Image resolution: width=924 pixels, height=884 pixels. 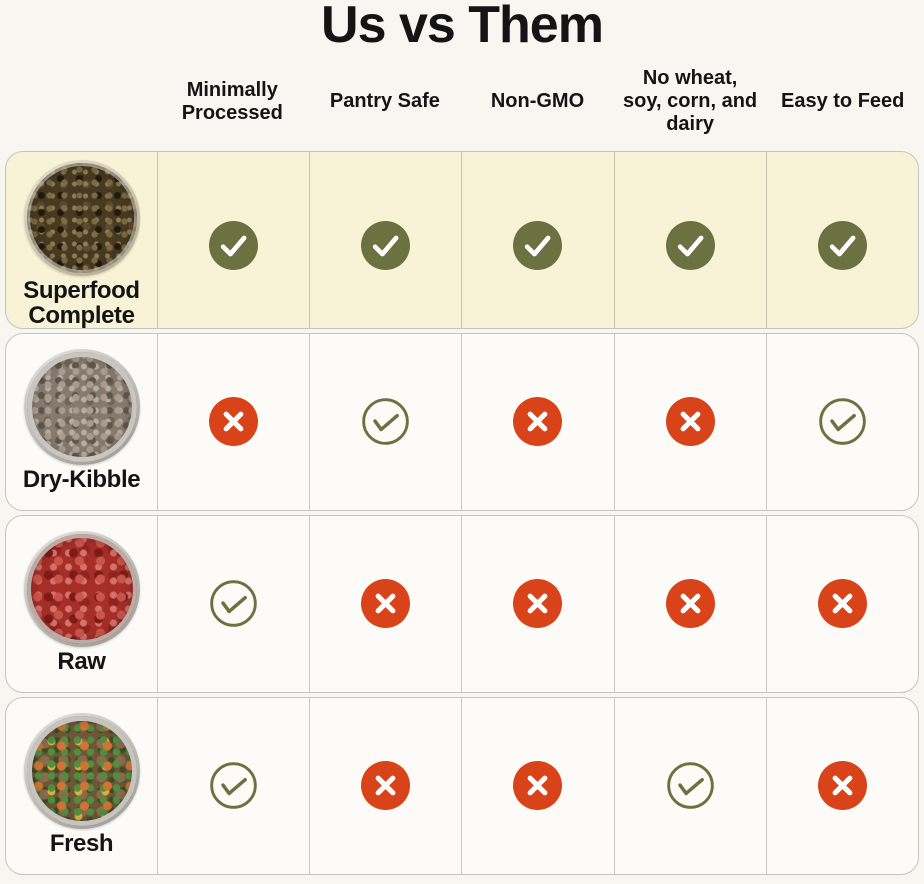 I want to click on raw-bowl-image, so click(x=81, y=588).